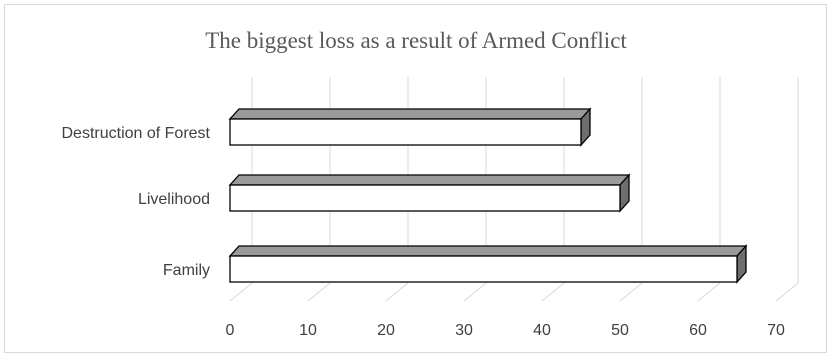 This screenshot has width=833, height=357. What do you see at coordinates (542, 330) in the screenshot?
I see `x-tick-label: 40` at bounding box center [542, 330].